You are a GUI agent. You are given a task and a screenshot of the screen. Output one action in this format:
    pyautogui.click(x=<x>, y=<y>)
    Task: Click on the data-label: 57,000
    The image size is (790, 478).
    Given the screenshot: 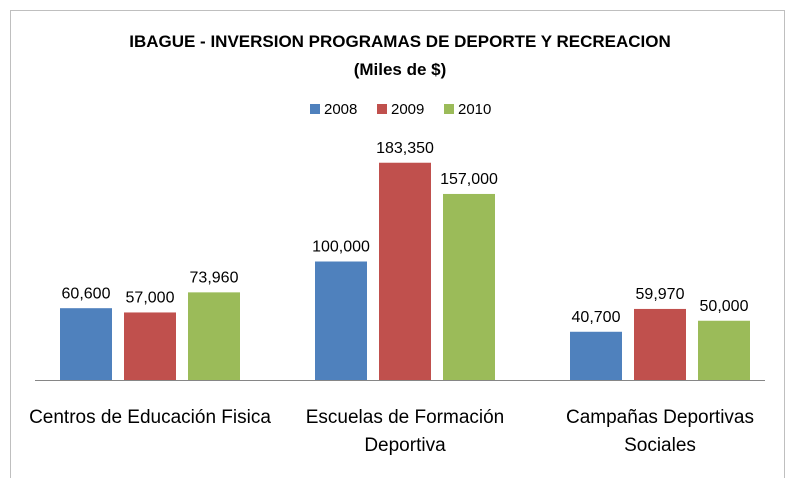 What is the action you would take?
    pyautogui.click(x=150, y=298)
    